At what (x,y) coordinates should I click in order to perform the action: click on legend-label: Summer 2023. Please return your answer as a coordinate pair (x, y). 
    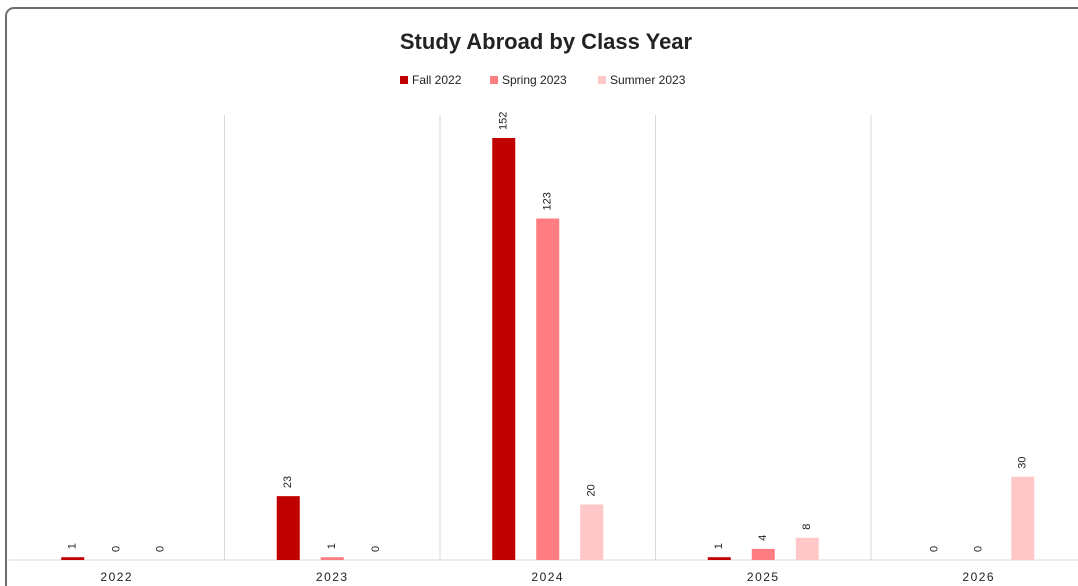
    Looking at the image, I should click on (648, 80).